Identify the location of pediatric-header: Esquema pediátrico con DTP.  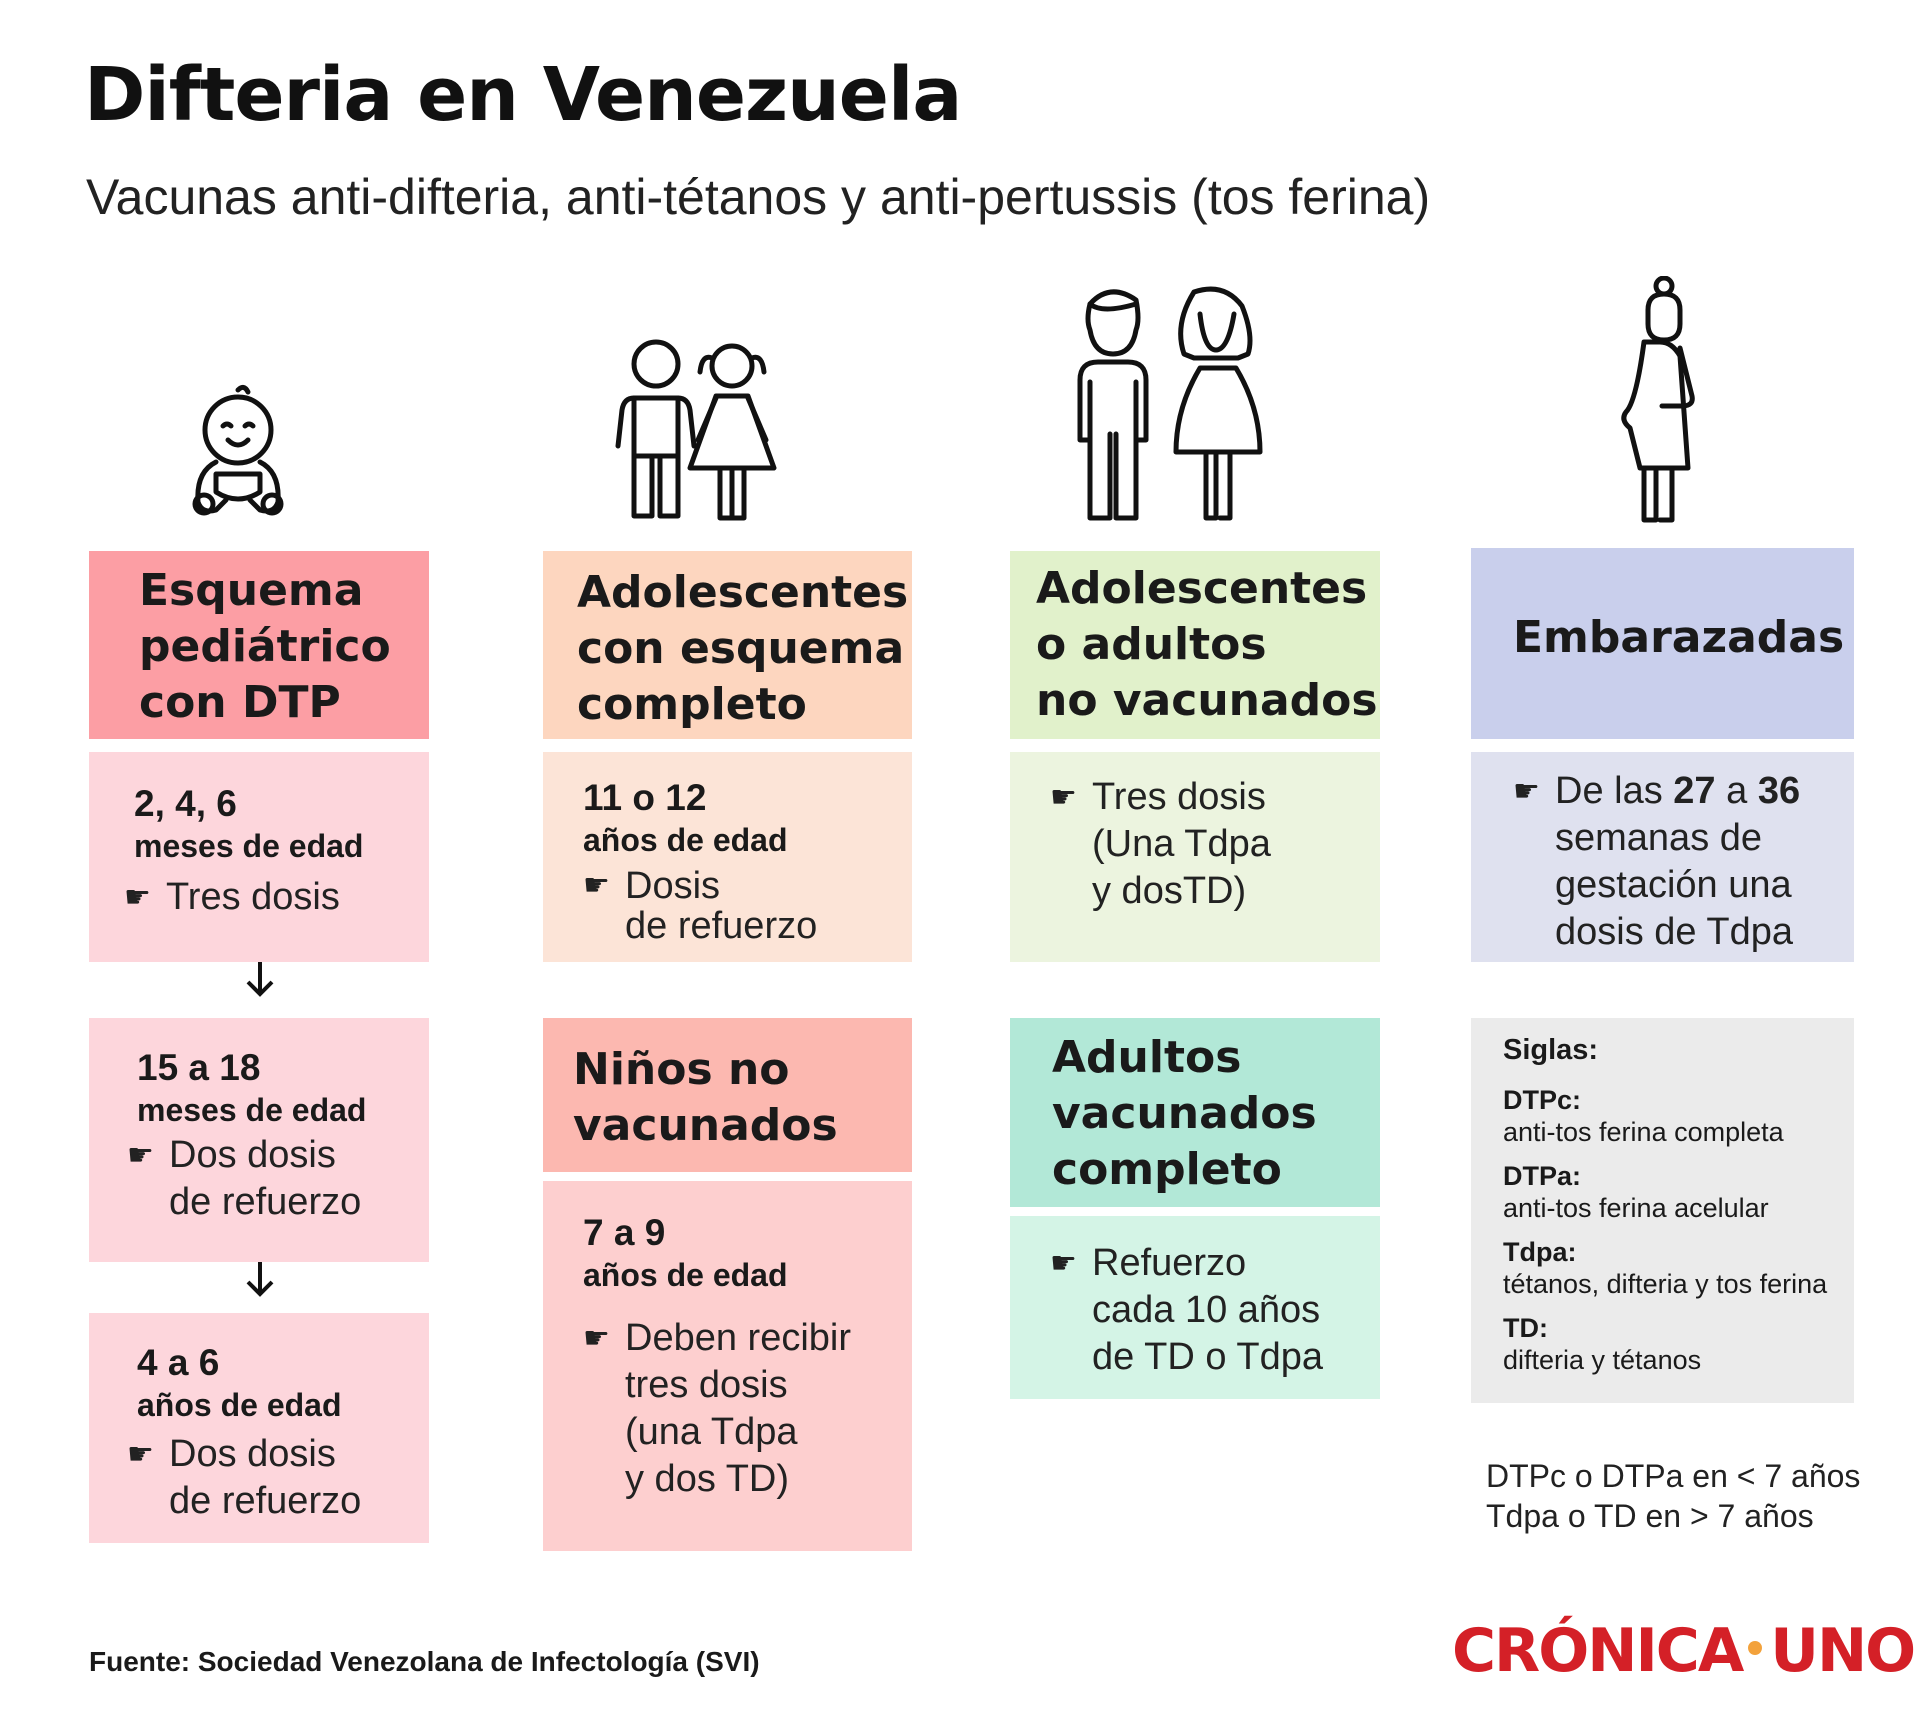
(259, 645).